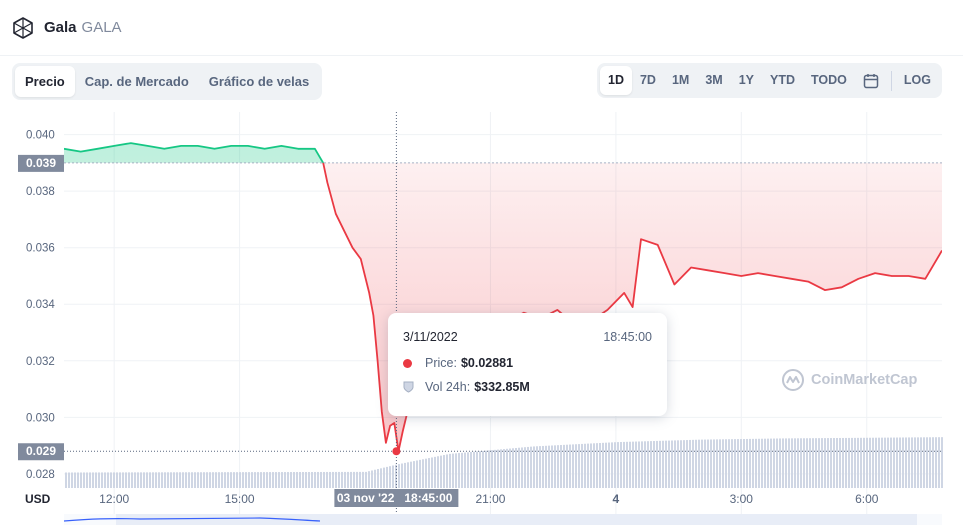 The height and width of the screenshot is (525, 963). What do you see at coordinates (40, 305) in the screenshot?
I see `y-tick-label: 0.034` at bounding box center [40, 305].